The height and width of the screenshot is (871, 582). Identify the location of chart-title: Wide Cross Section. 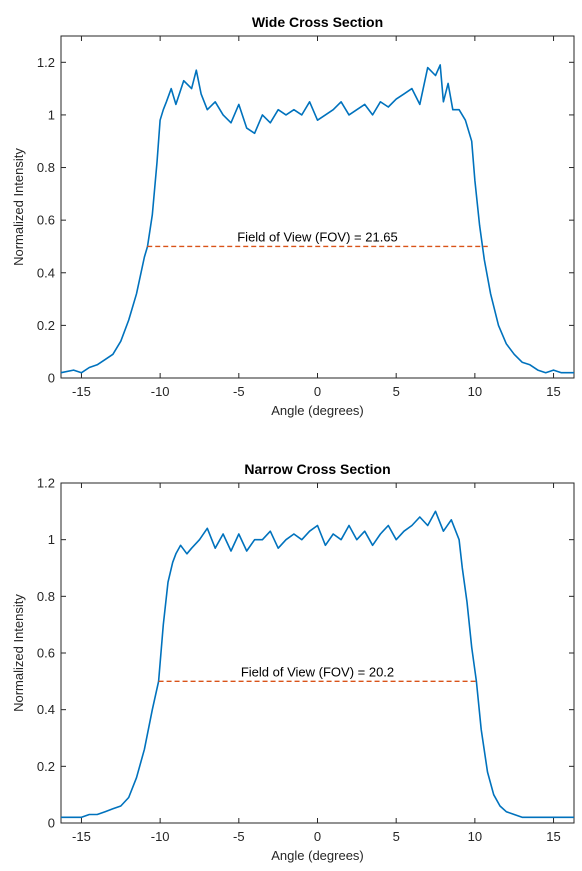
(317, 22).